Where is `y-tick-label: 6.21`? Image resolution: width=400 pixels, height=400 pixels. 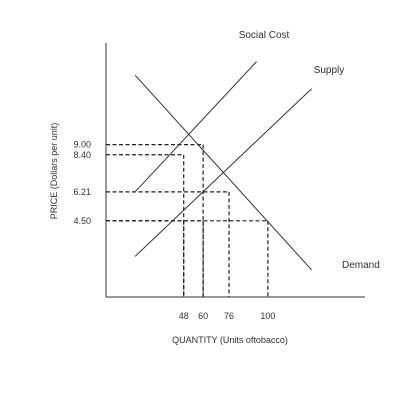 y-tick-label: 6.21 is located at coordinates (82, 192).